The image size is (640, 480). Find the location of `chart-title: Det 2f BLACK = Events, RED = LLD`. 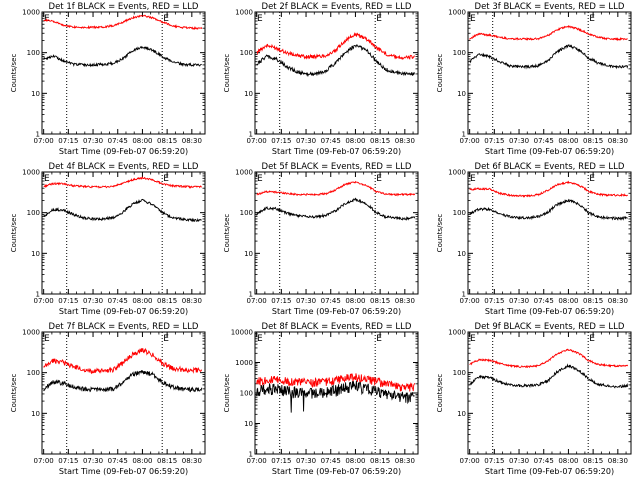

chart-title: Det 2f BLACK = Events, RED = LLD is located at coordinates (337, 7).